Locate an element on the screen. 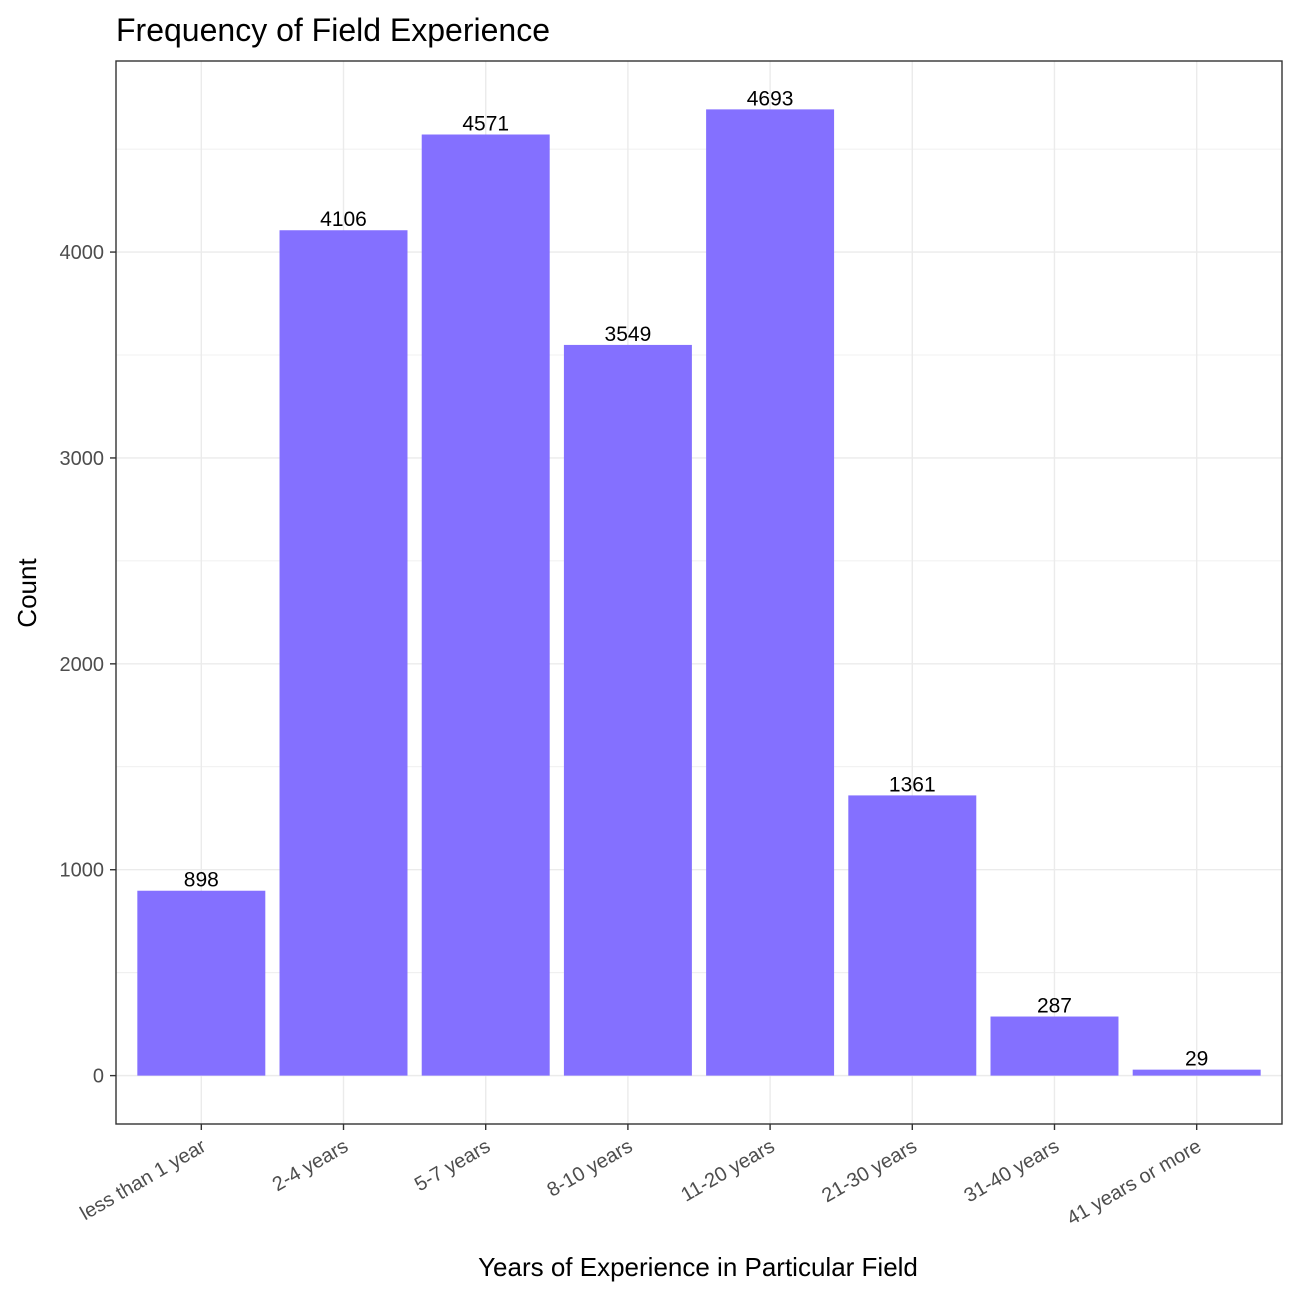 This screenshot has height=1296, width=1296. y-tick-label: 4000 is located at coordinates (82, 253).